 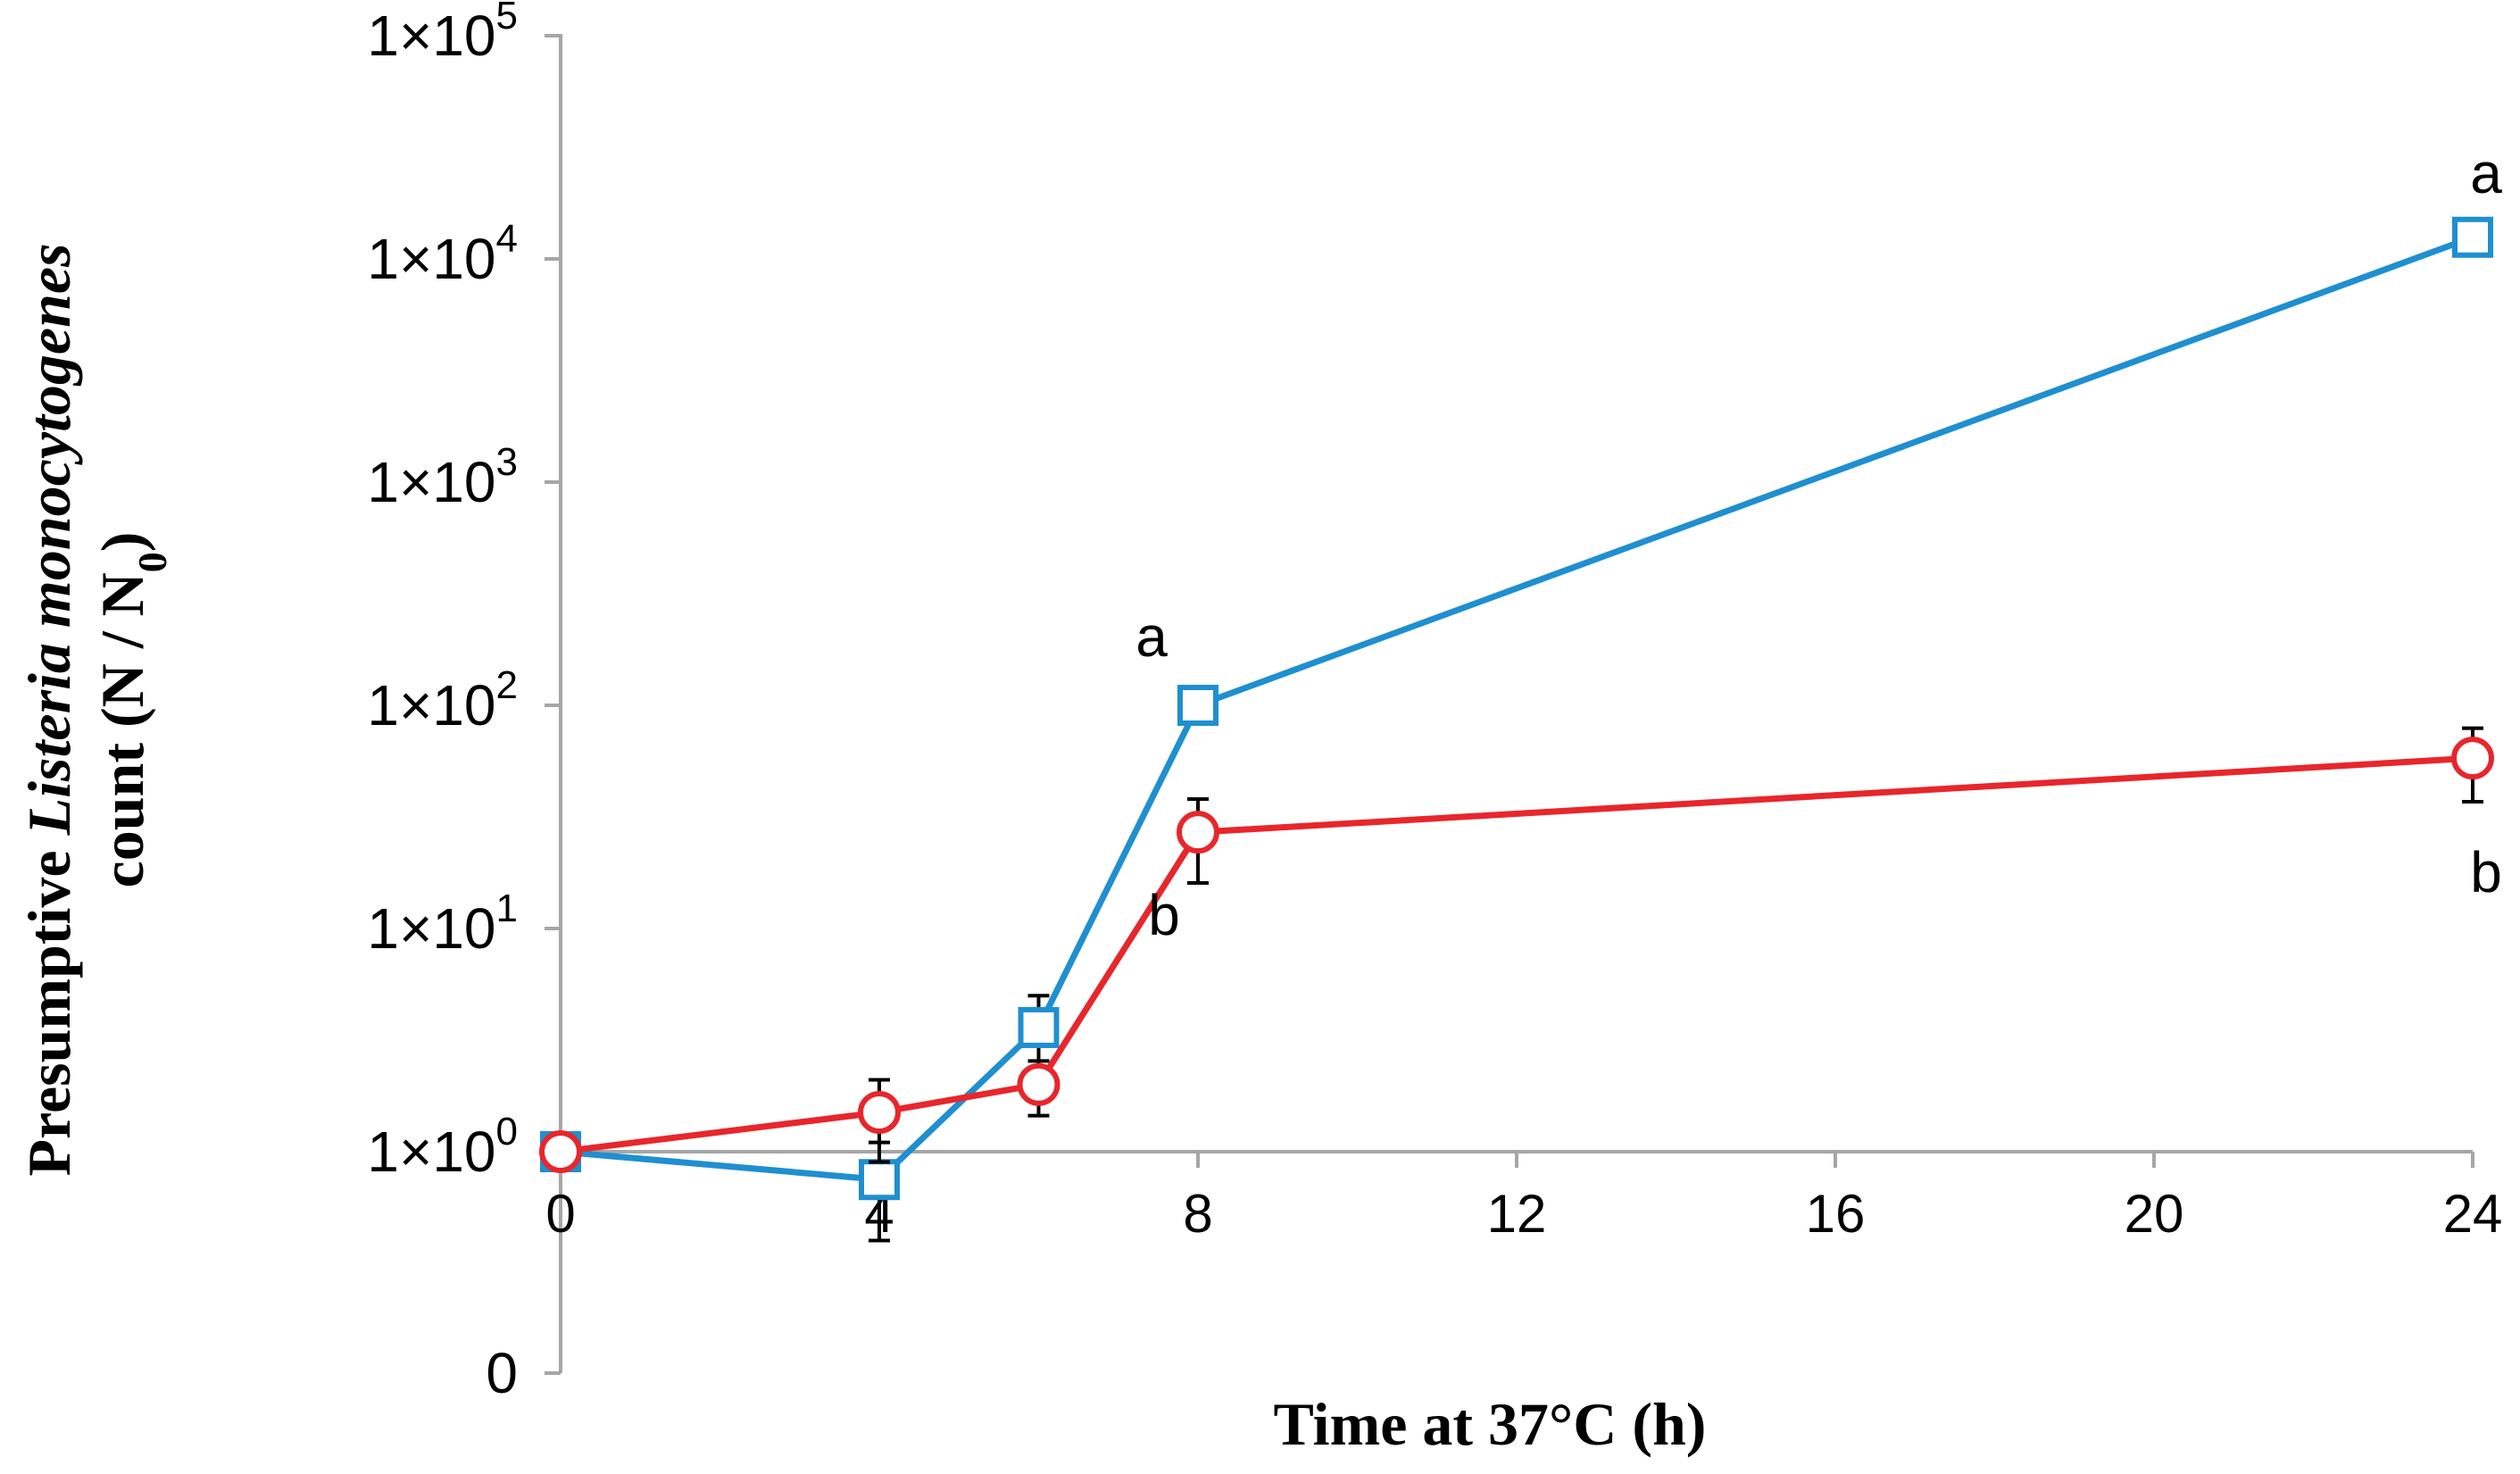 What do you see at coordinates (1491, 1424) in the screenshot?
I see `x-axis-title: Time at 37°C (h)` at bounding box center [1491, 1424].